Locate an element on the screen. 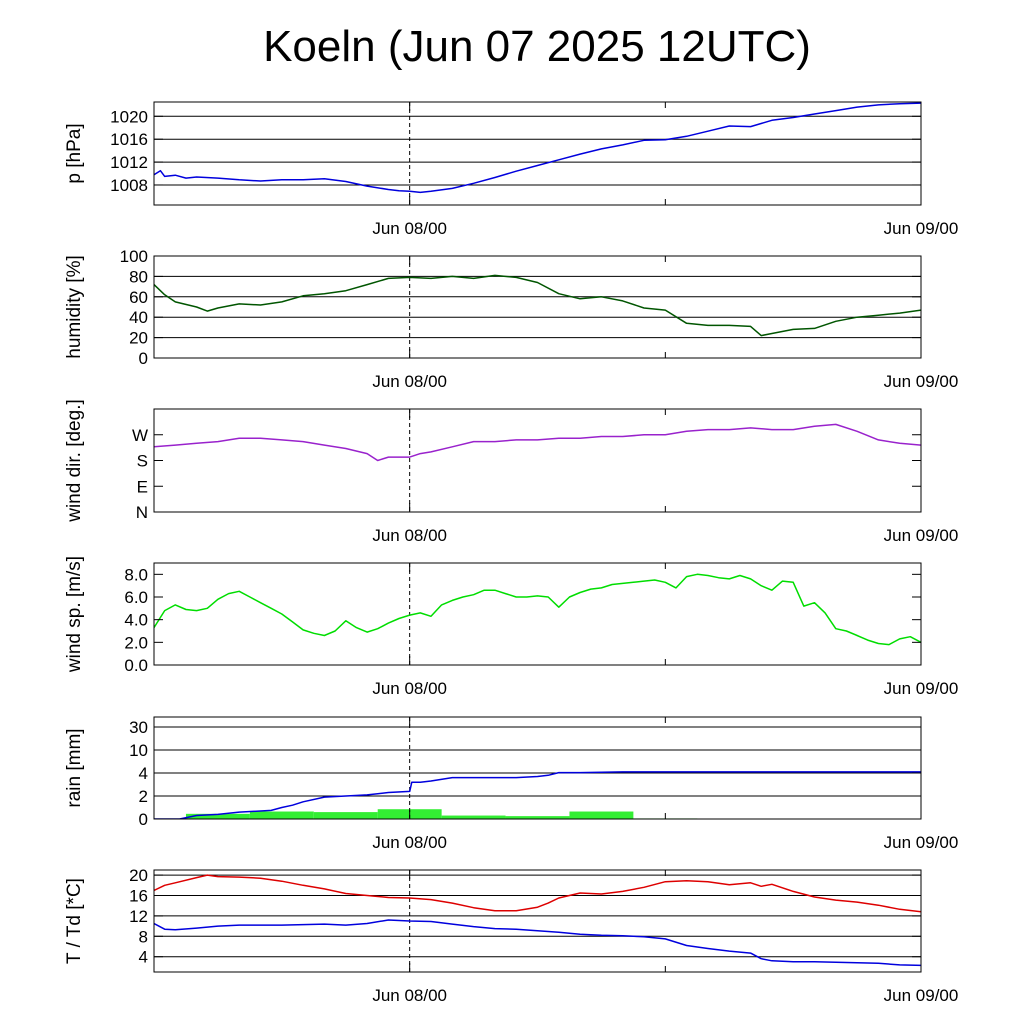 This screenshot has height=1024, width=1024. y-tick-label: 1016 is located at coordinates (129, 139).